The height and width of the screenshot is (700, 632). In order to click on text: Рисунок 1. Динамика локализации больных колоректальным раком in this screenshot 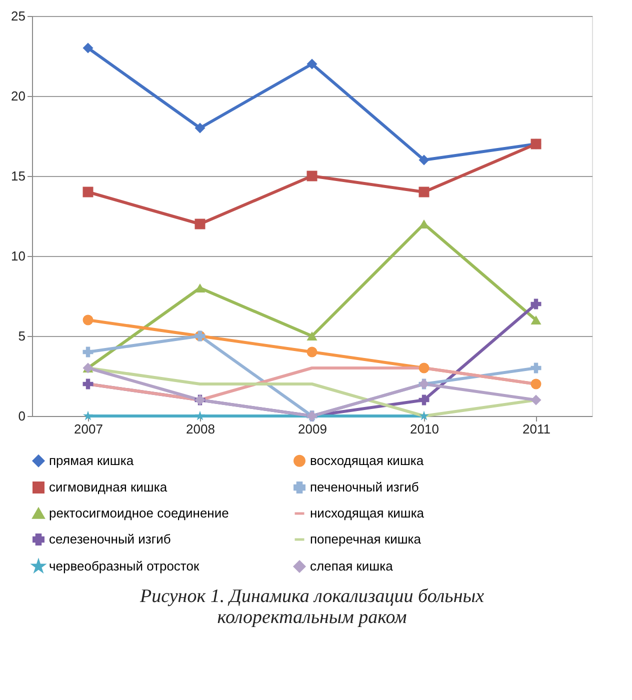, I will do `click(311, 607)`.